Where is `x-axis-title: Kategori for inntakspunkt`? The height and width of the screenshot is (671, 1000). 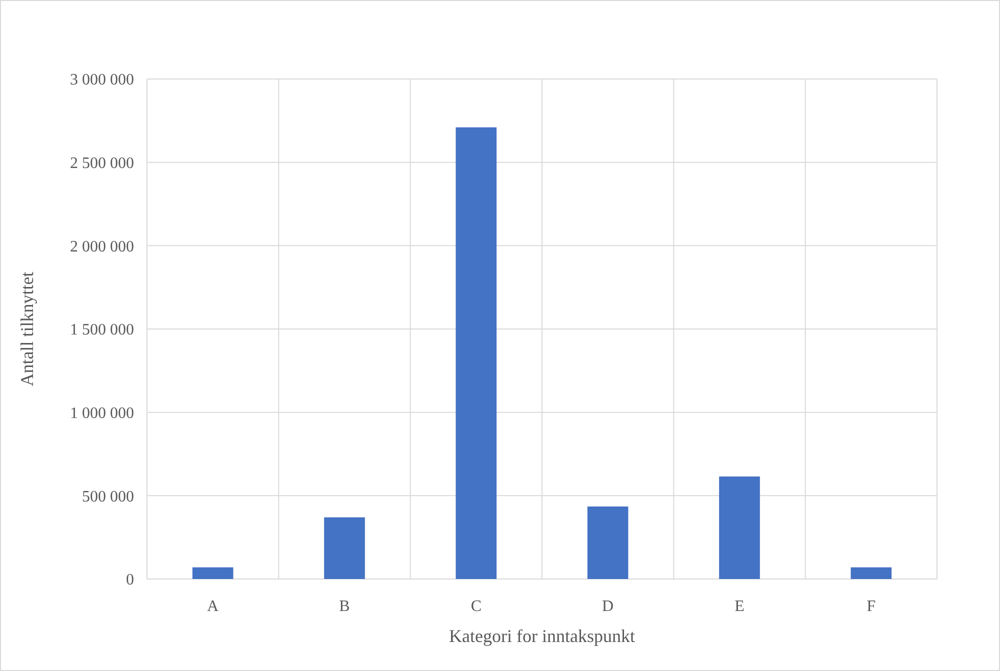 x-axis-title: Kategori for inntakspunkt is located at coordinates (542, 636).